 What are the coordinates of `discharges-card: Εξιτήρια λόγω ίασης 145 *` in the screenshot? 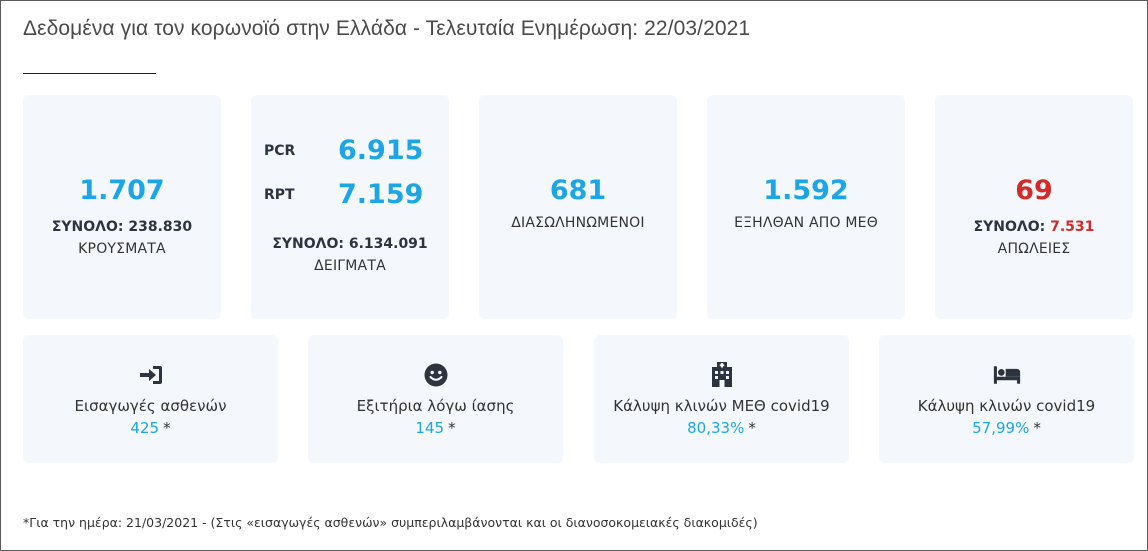 It's located at (435, 399).